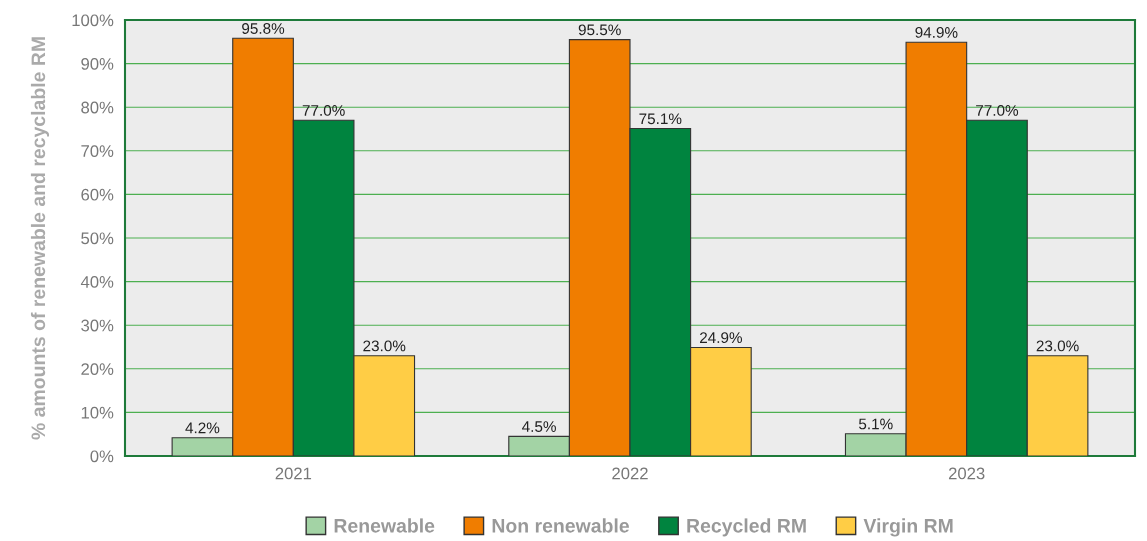 Image resolution: width=1147 pixels, height=541 pixels. Describe the element at coordinates (721, 338) in the screenshot. I see `data-label: 24.9%` at that location.